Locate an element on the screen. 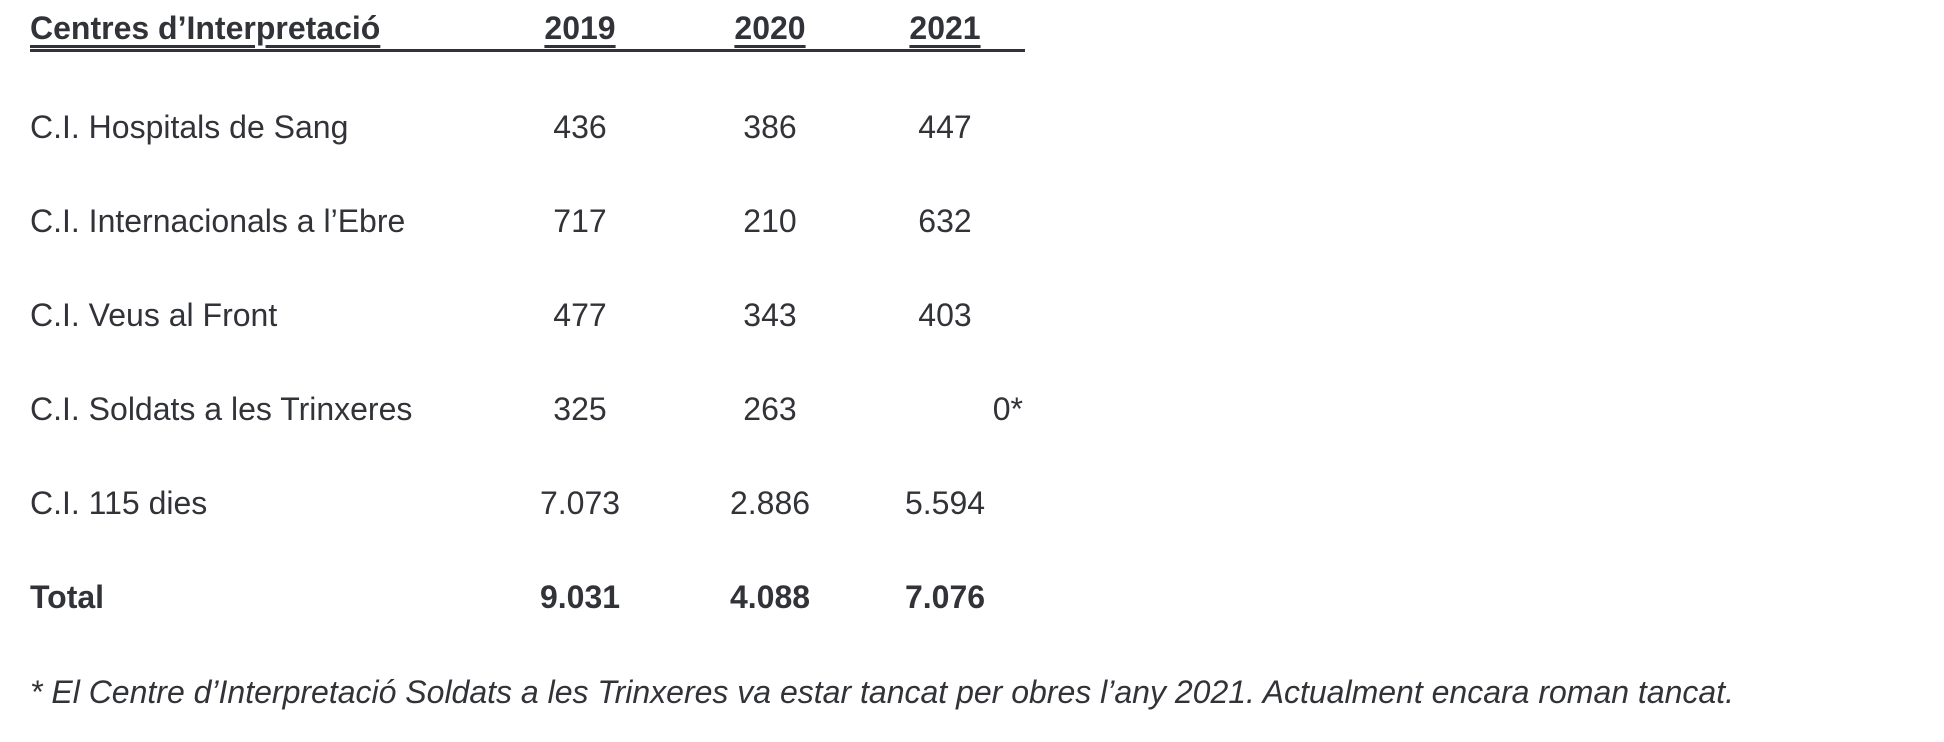  row-label: C.I. Veus al Front is located at coordinates (154, 314).